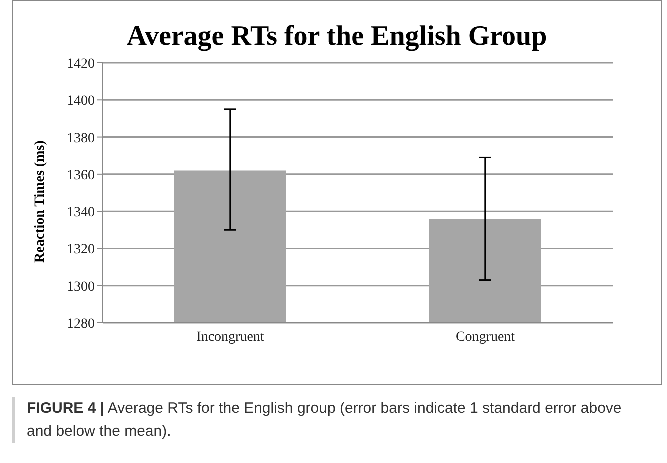  Describe the element at coordinates (337, 37) in the screenshot. I see `chart-title: Average RTs for the English Group` at that location.